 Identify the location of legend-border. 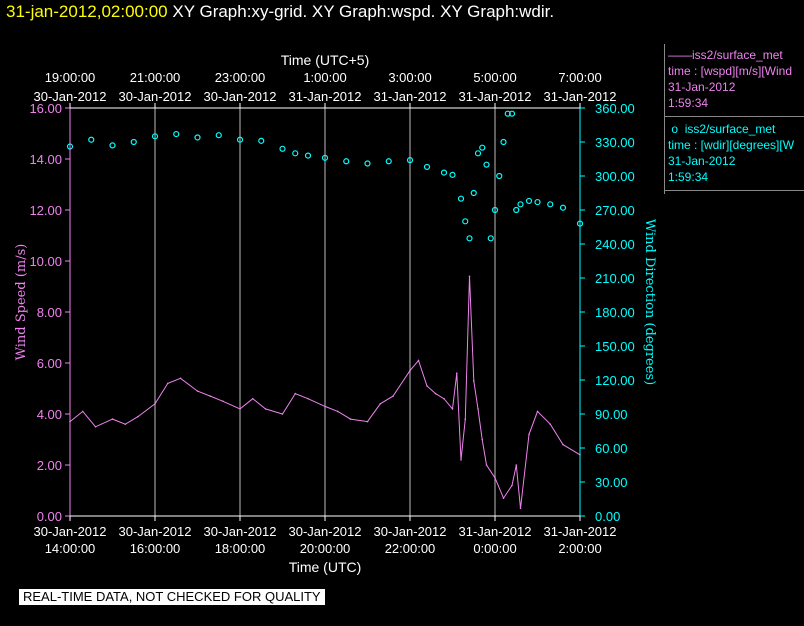
(664, 119).